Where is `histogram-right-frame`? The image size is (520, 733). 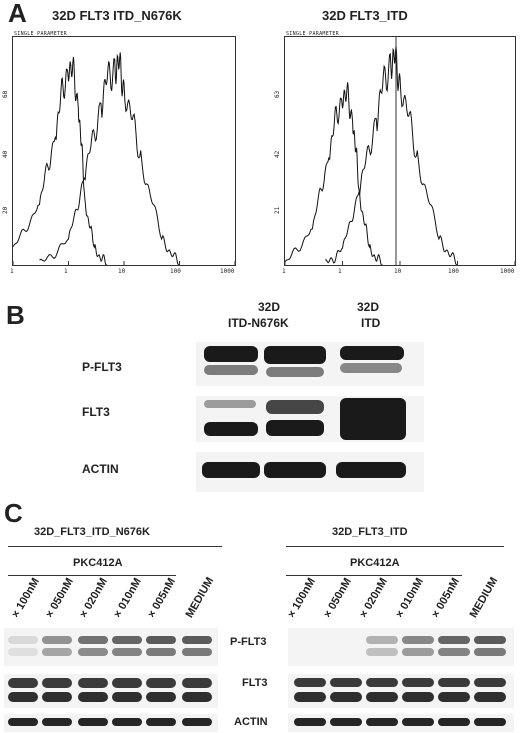 histogram-right-frame is located at coordinates (400, 151).